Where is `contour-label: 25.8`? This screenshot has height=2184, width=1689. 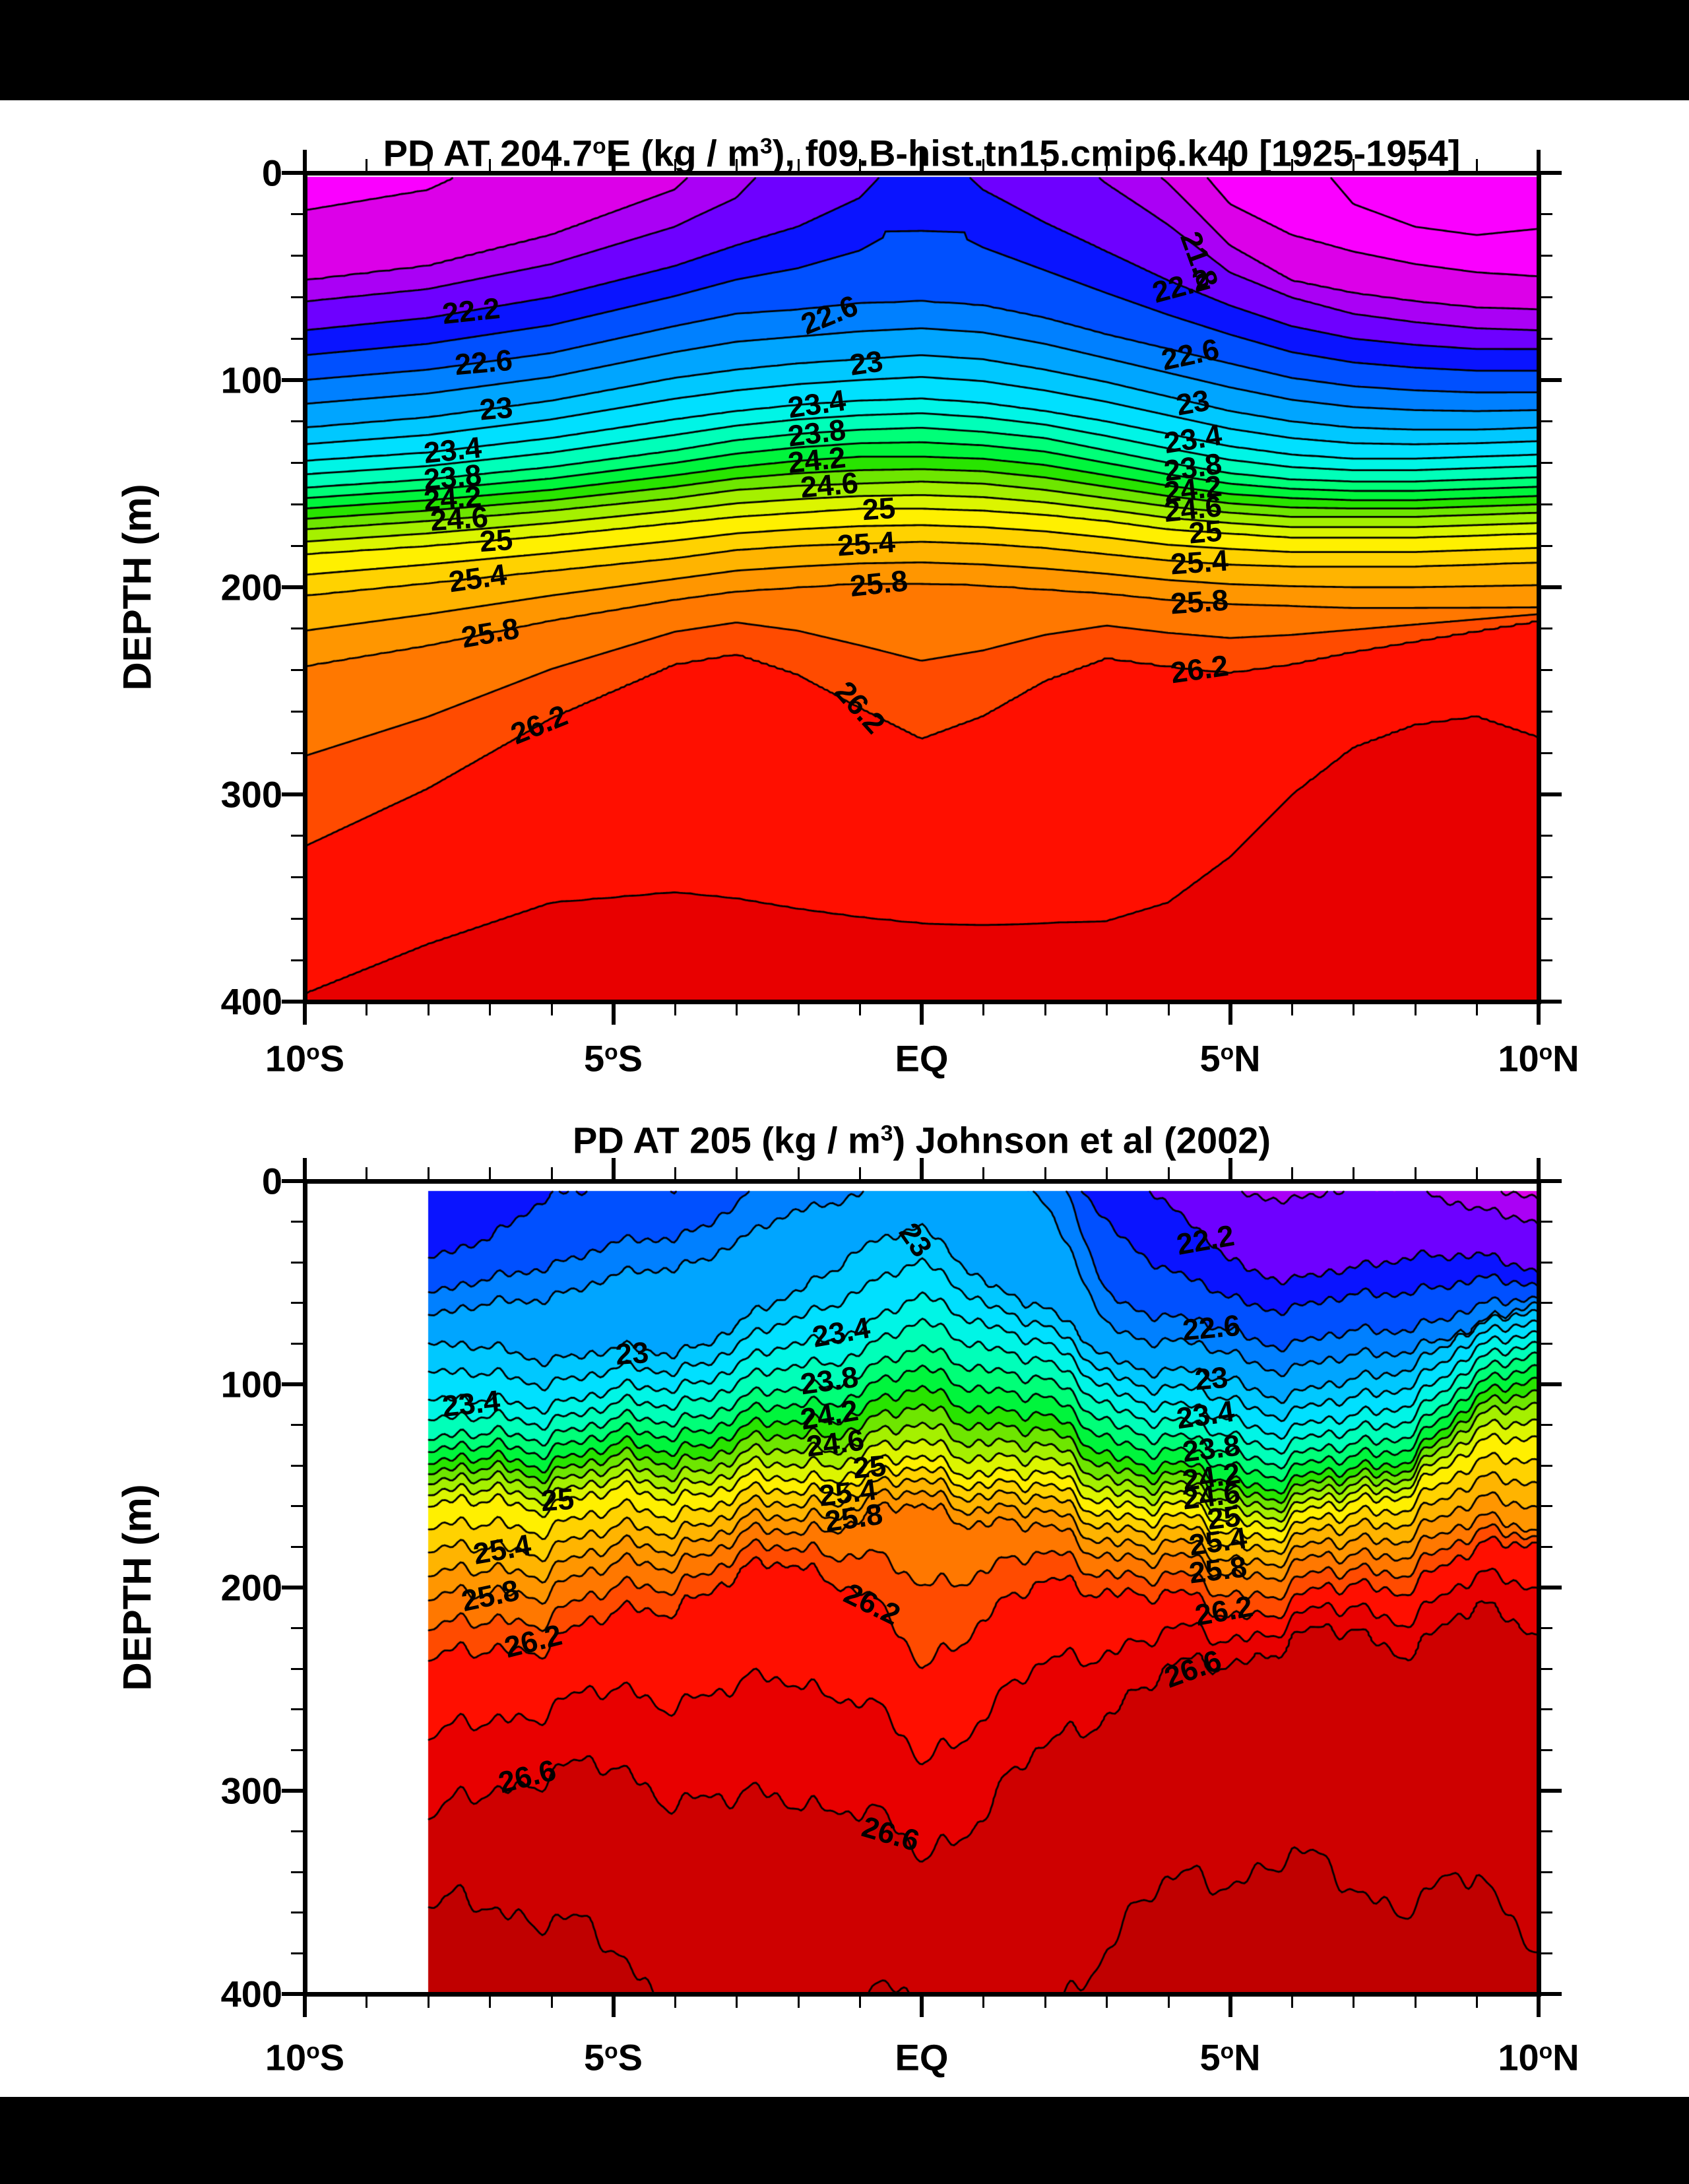 contour-label: 25.8 is located at coordinates (1199, 602).